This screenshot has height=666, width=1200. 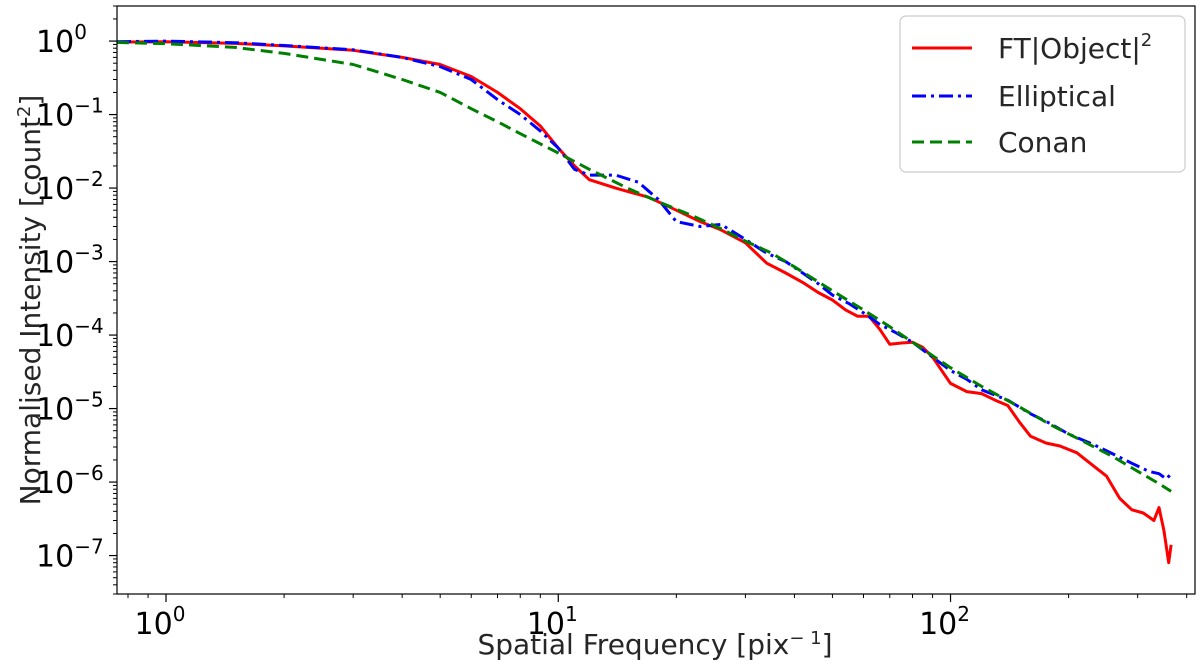 I want to click on legend-box, so click(x=1042, y=94).